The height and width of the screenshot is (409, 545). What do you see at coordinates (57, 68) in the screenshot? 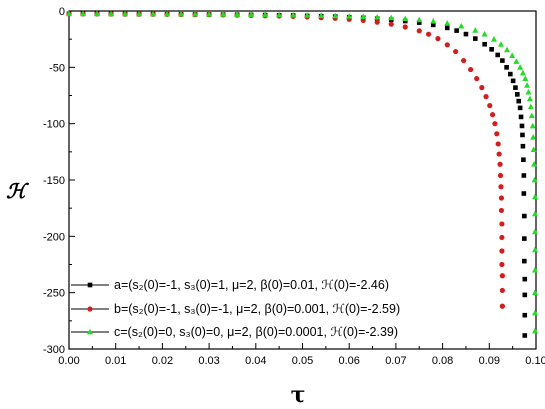
I see `y-tick-label: -50` at bounding box center [57, 68].